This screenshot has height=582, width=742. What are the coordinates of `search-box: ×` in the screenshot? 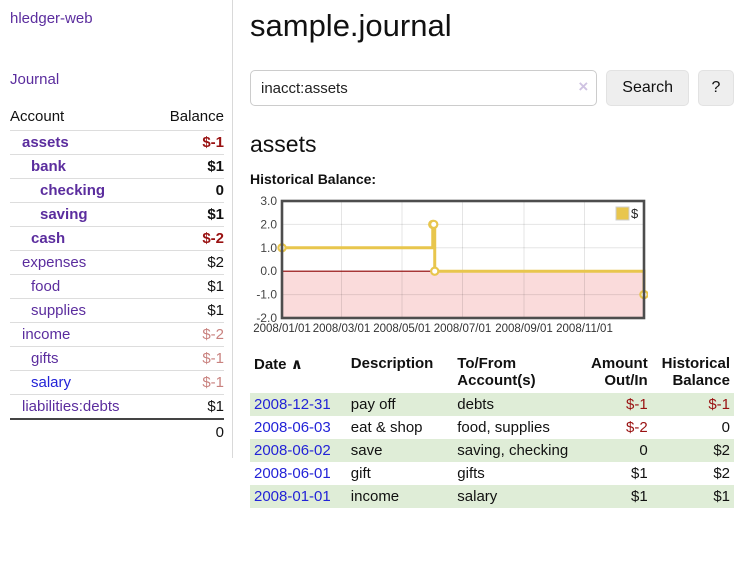 It's located at (424, 88).